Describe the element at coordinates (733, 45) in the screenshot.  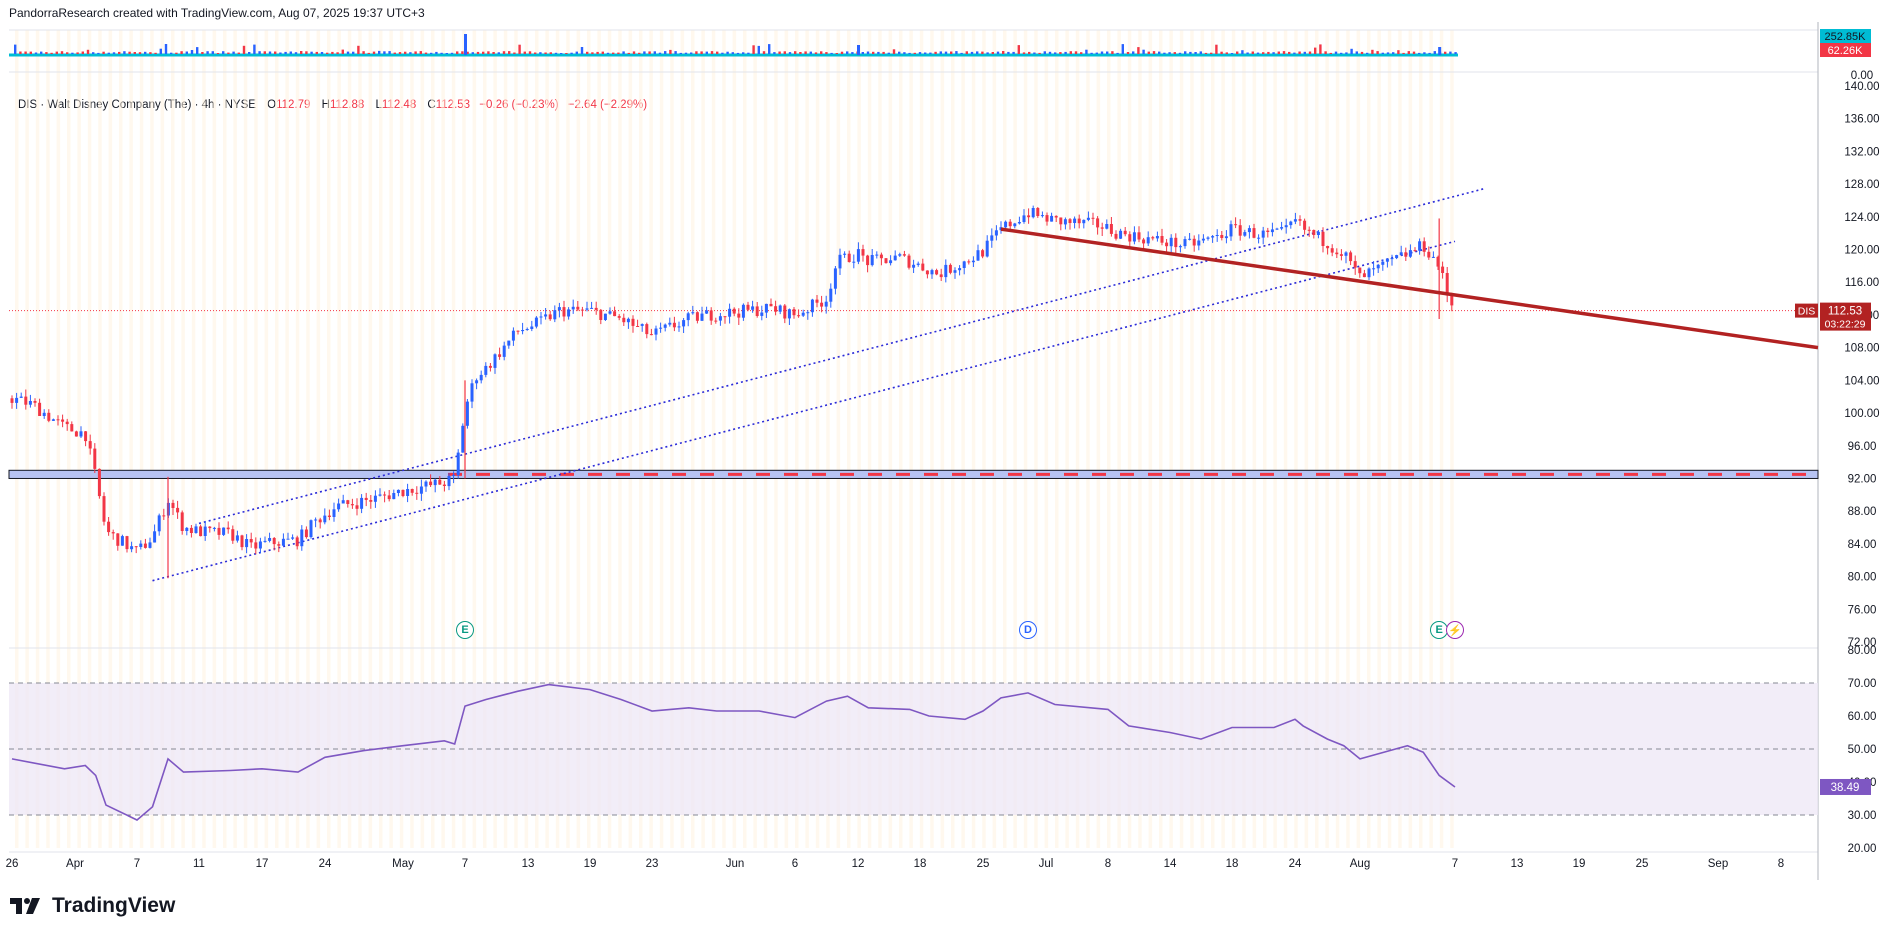
I see `volume-pane` at that location.